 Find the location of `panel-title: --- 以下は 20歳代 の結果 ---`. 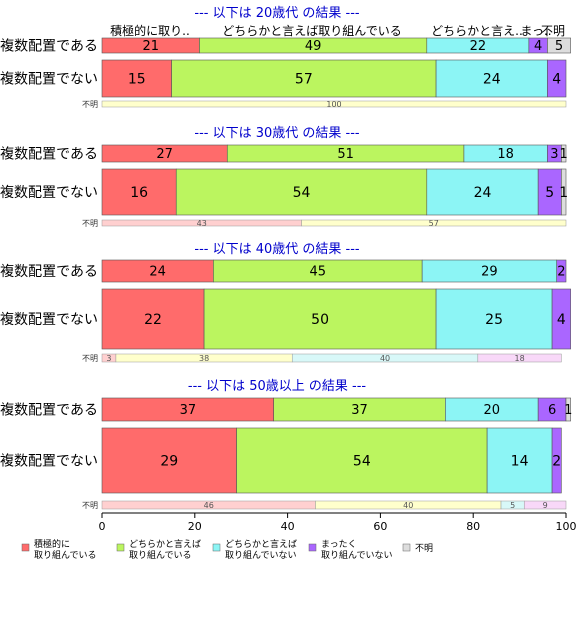

panel-title: --- 以下は 20歳代 の結果 --- is located at coordinates (277, 13).